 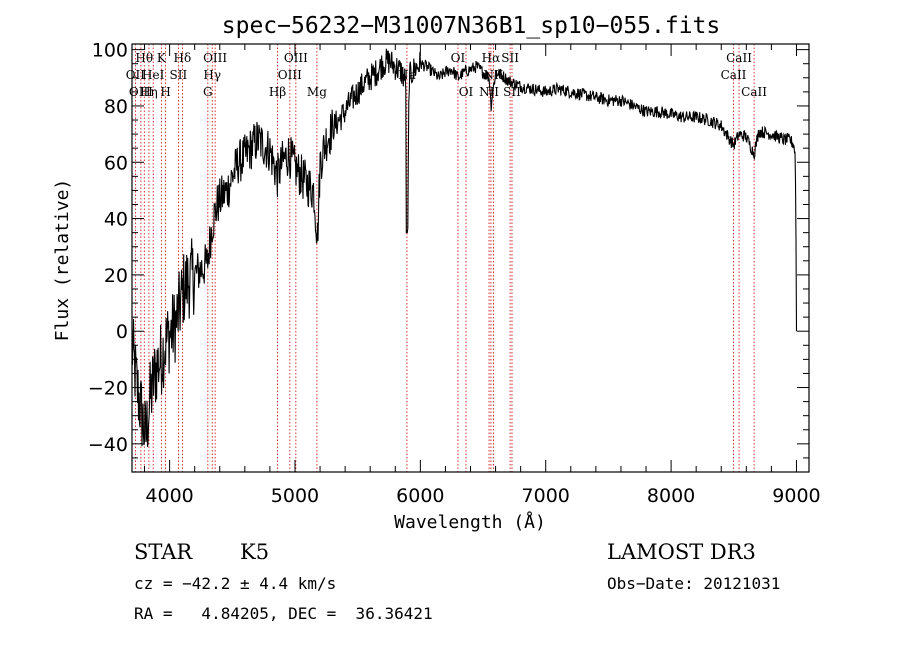 What do you see at coordinates (671, 496) in the screenshot?
I see `x-tick-label: 8000` at bounding box center [671, 496].